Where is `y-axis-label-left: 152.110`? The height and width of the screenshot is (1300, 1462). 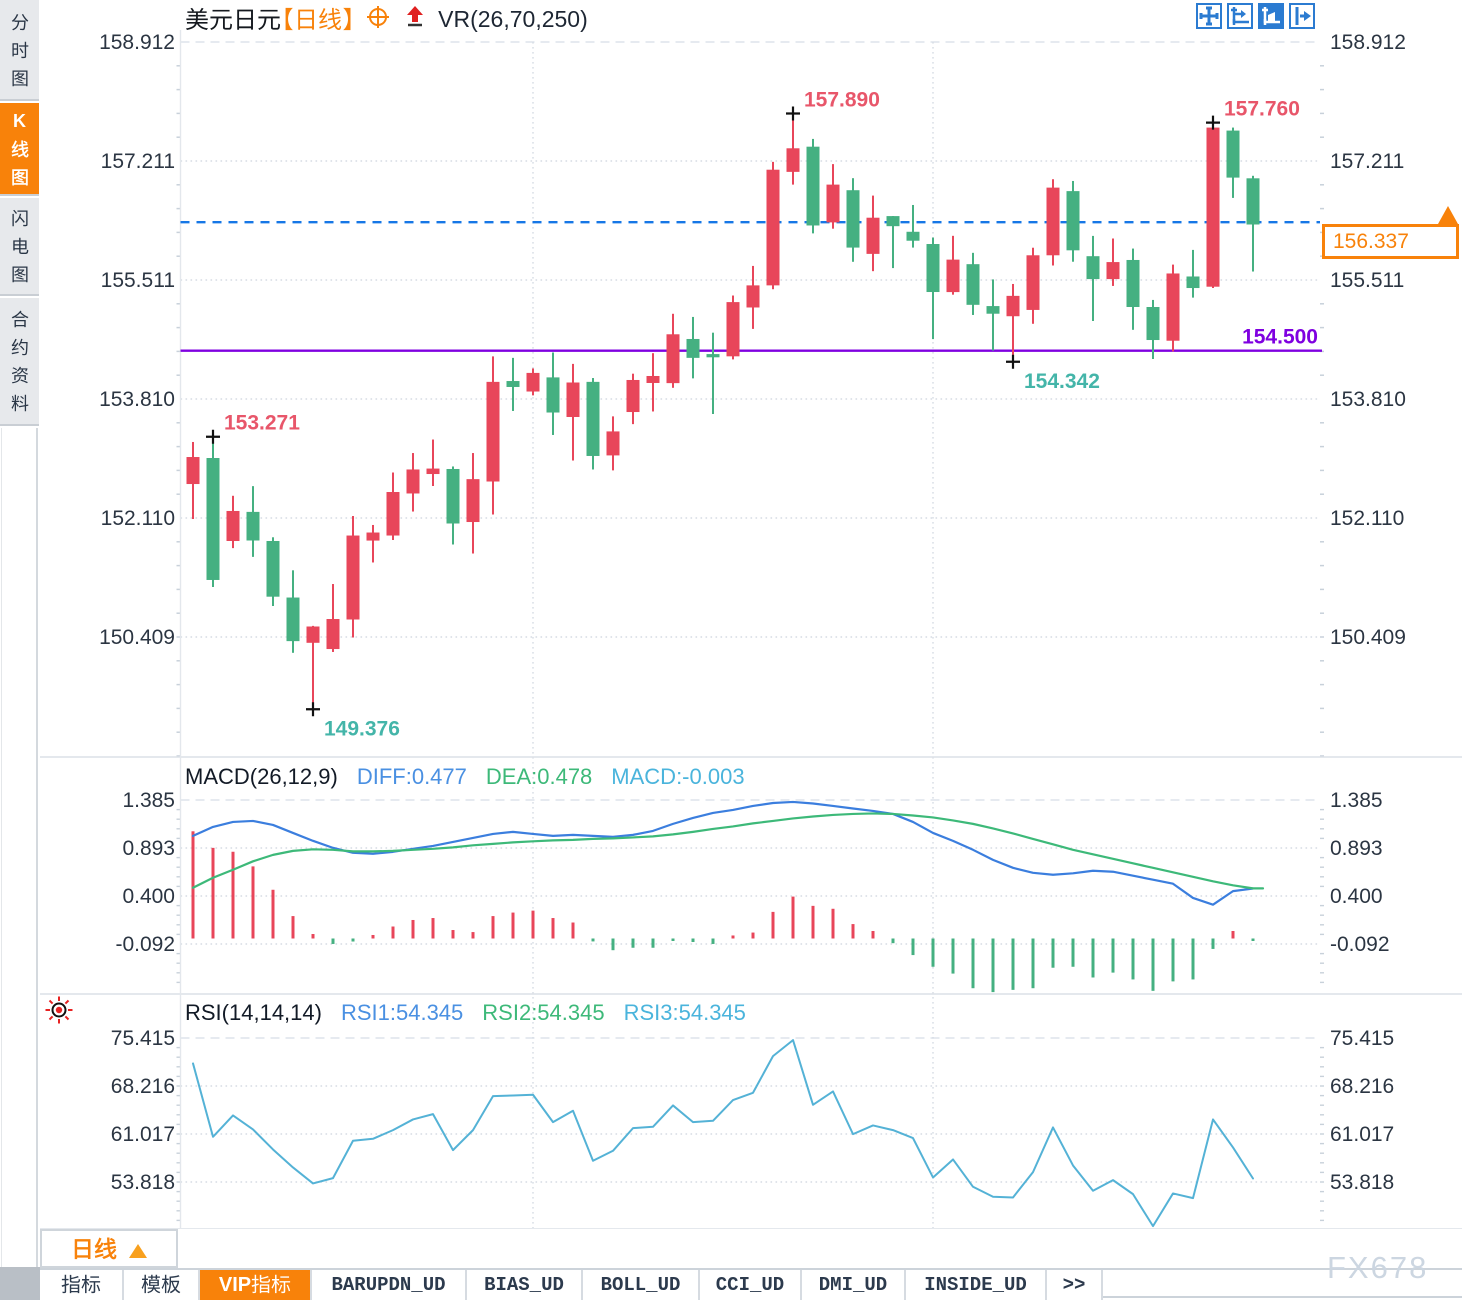
y-axis-label-left: 152.110 is located at coordinates (138, 518).